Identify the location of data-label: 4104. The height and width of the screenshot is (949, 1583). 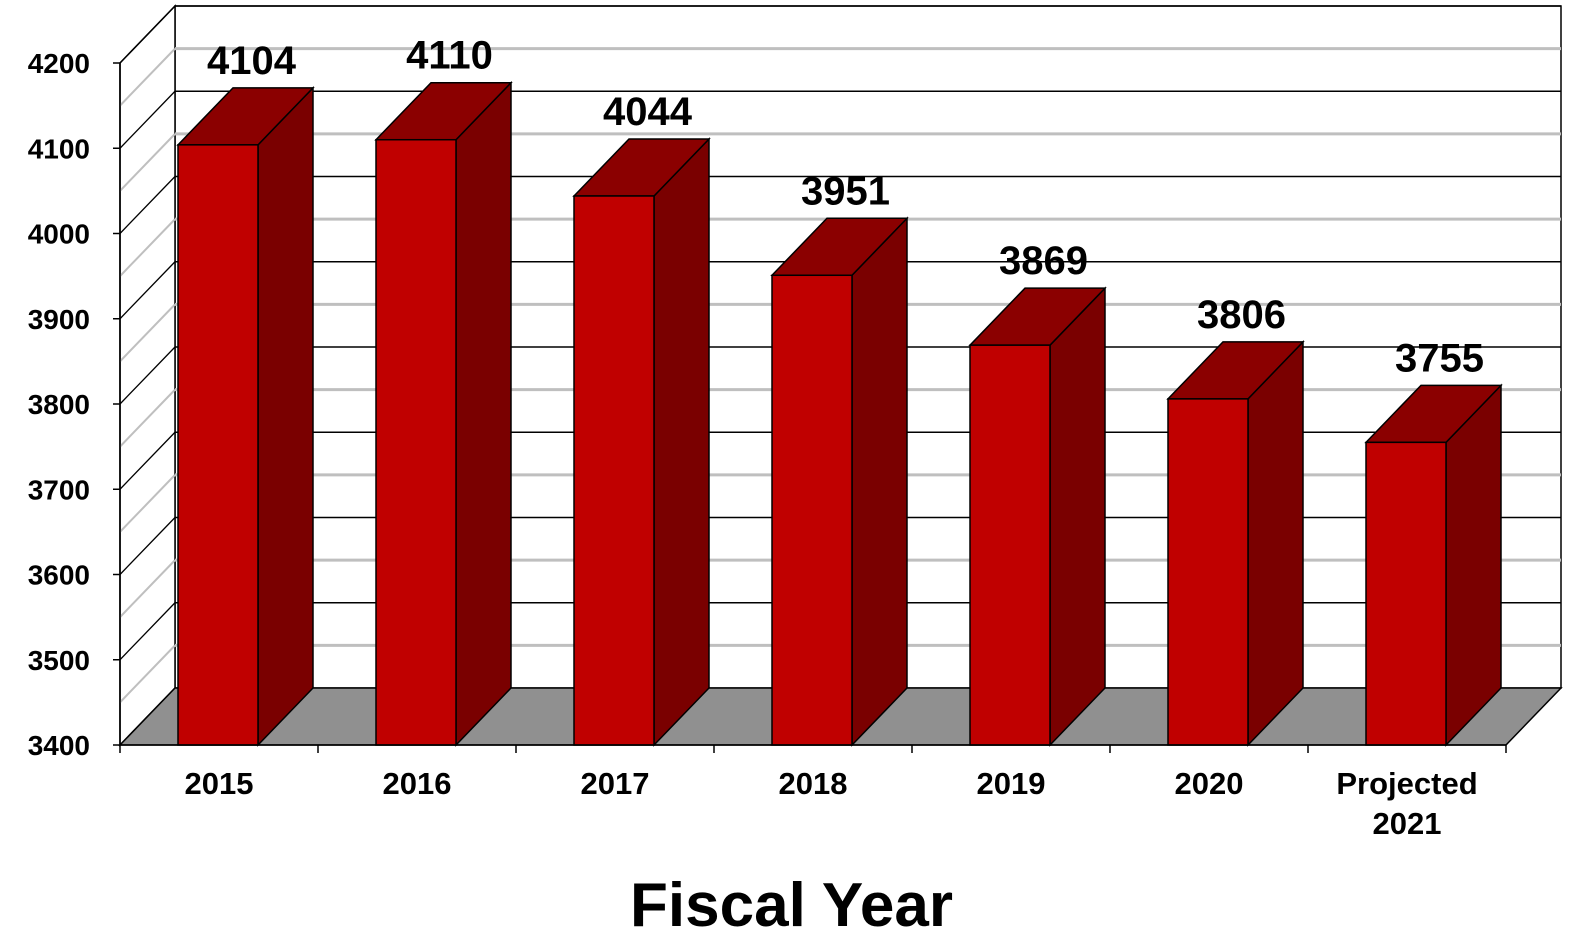
(252, 61).